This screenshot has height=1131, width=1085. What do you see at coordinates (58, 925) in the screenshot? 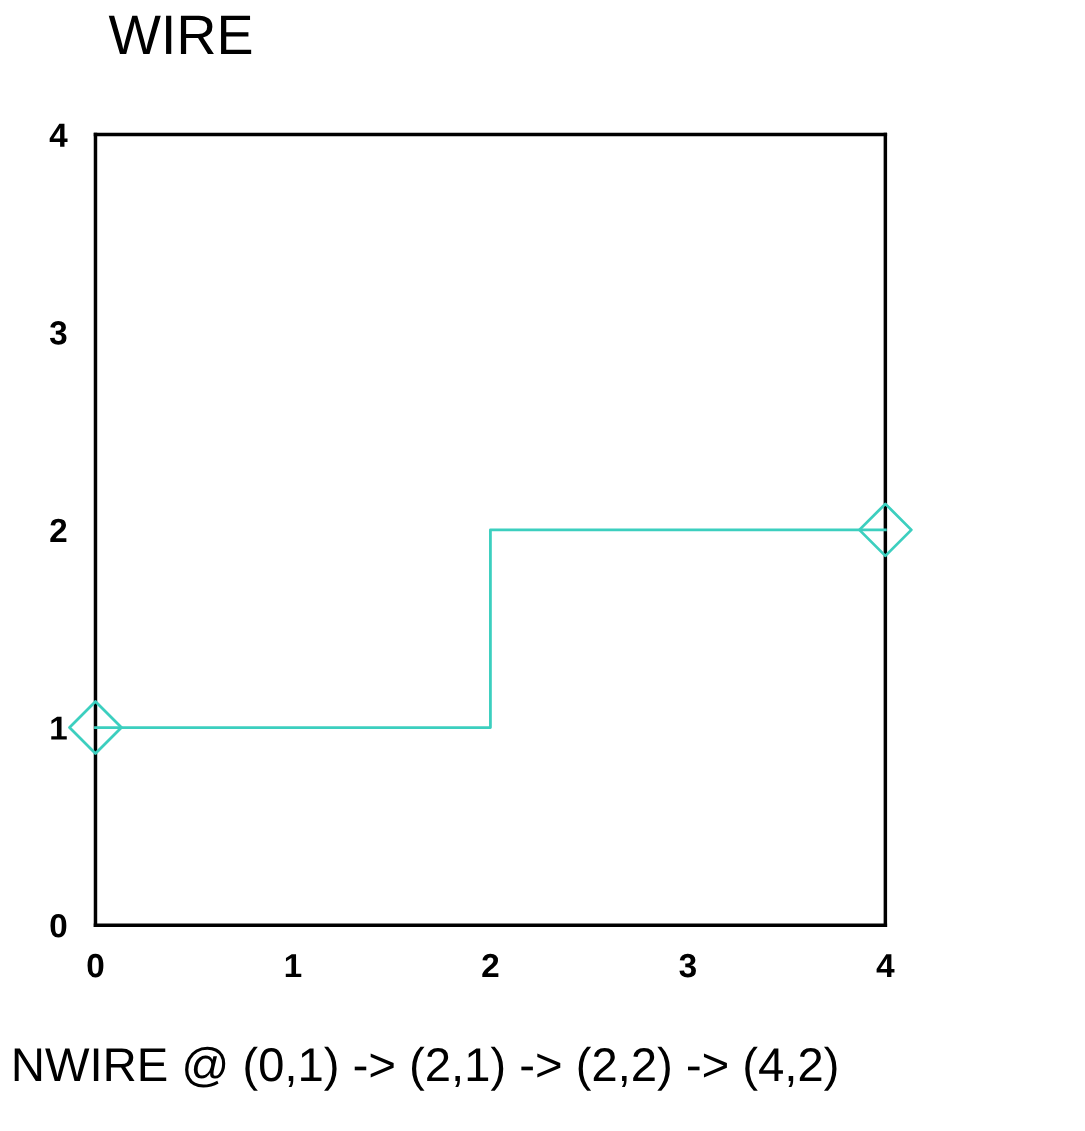
I see `y-tick-label: 0` at bounding box center [58, 925].